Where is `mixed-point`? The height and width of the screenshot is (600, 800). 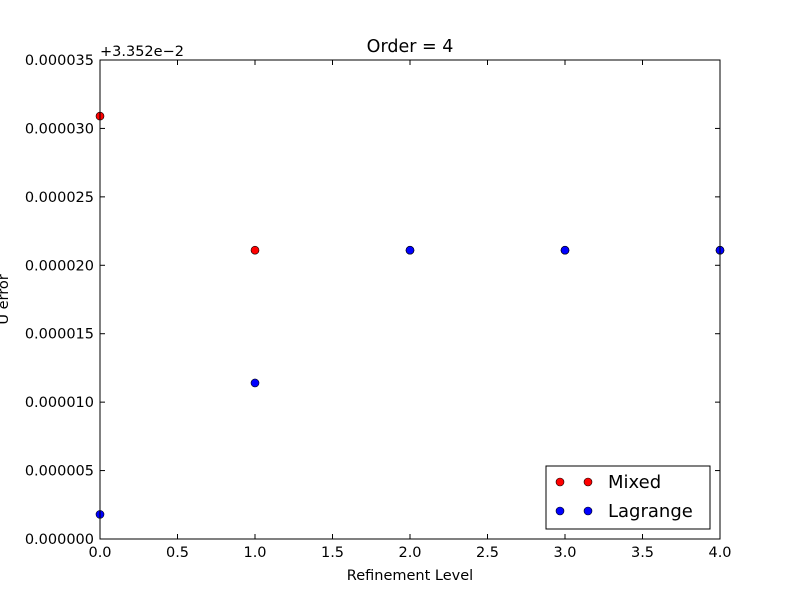
mixed-point is located at coordinates (255, 250).